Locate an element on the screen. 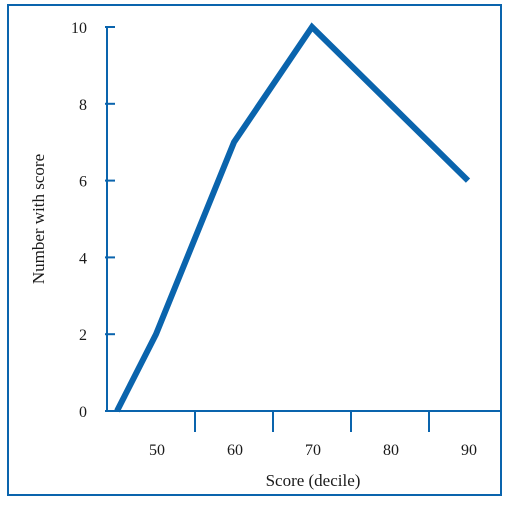 Image resolution: width=505 pixels, height=505 pixels. x-axis-title: Score (decile) is located at coordinates (313, 480).